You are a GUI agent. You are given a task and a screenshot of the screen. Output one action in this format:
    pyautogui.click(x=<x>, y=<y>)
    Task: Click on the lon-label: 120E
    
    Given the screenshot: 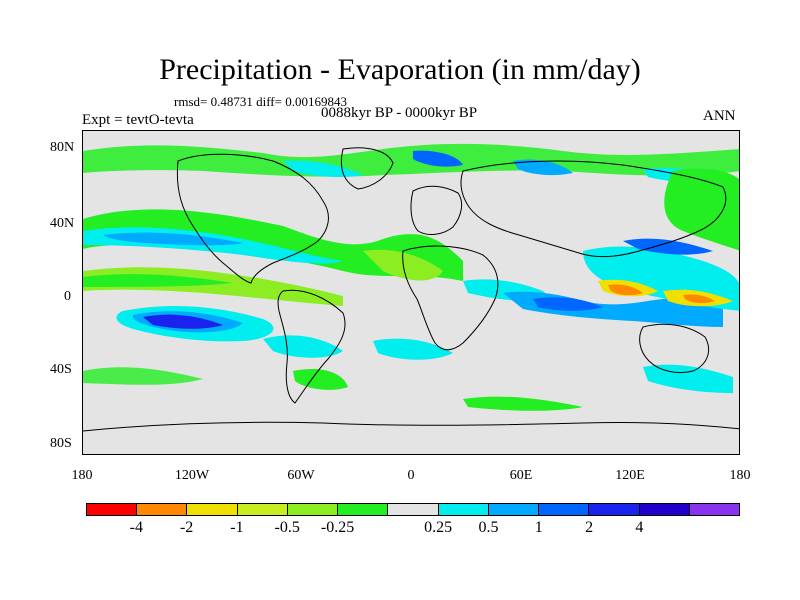 What is the action you would take?
    pyautogui.click(x=630, y=475)
    